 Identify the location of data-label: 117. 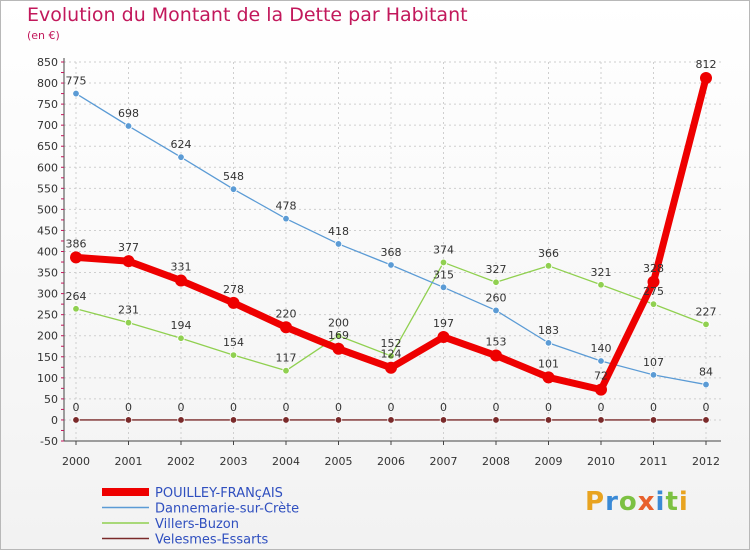
(286, 358).